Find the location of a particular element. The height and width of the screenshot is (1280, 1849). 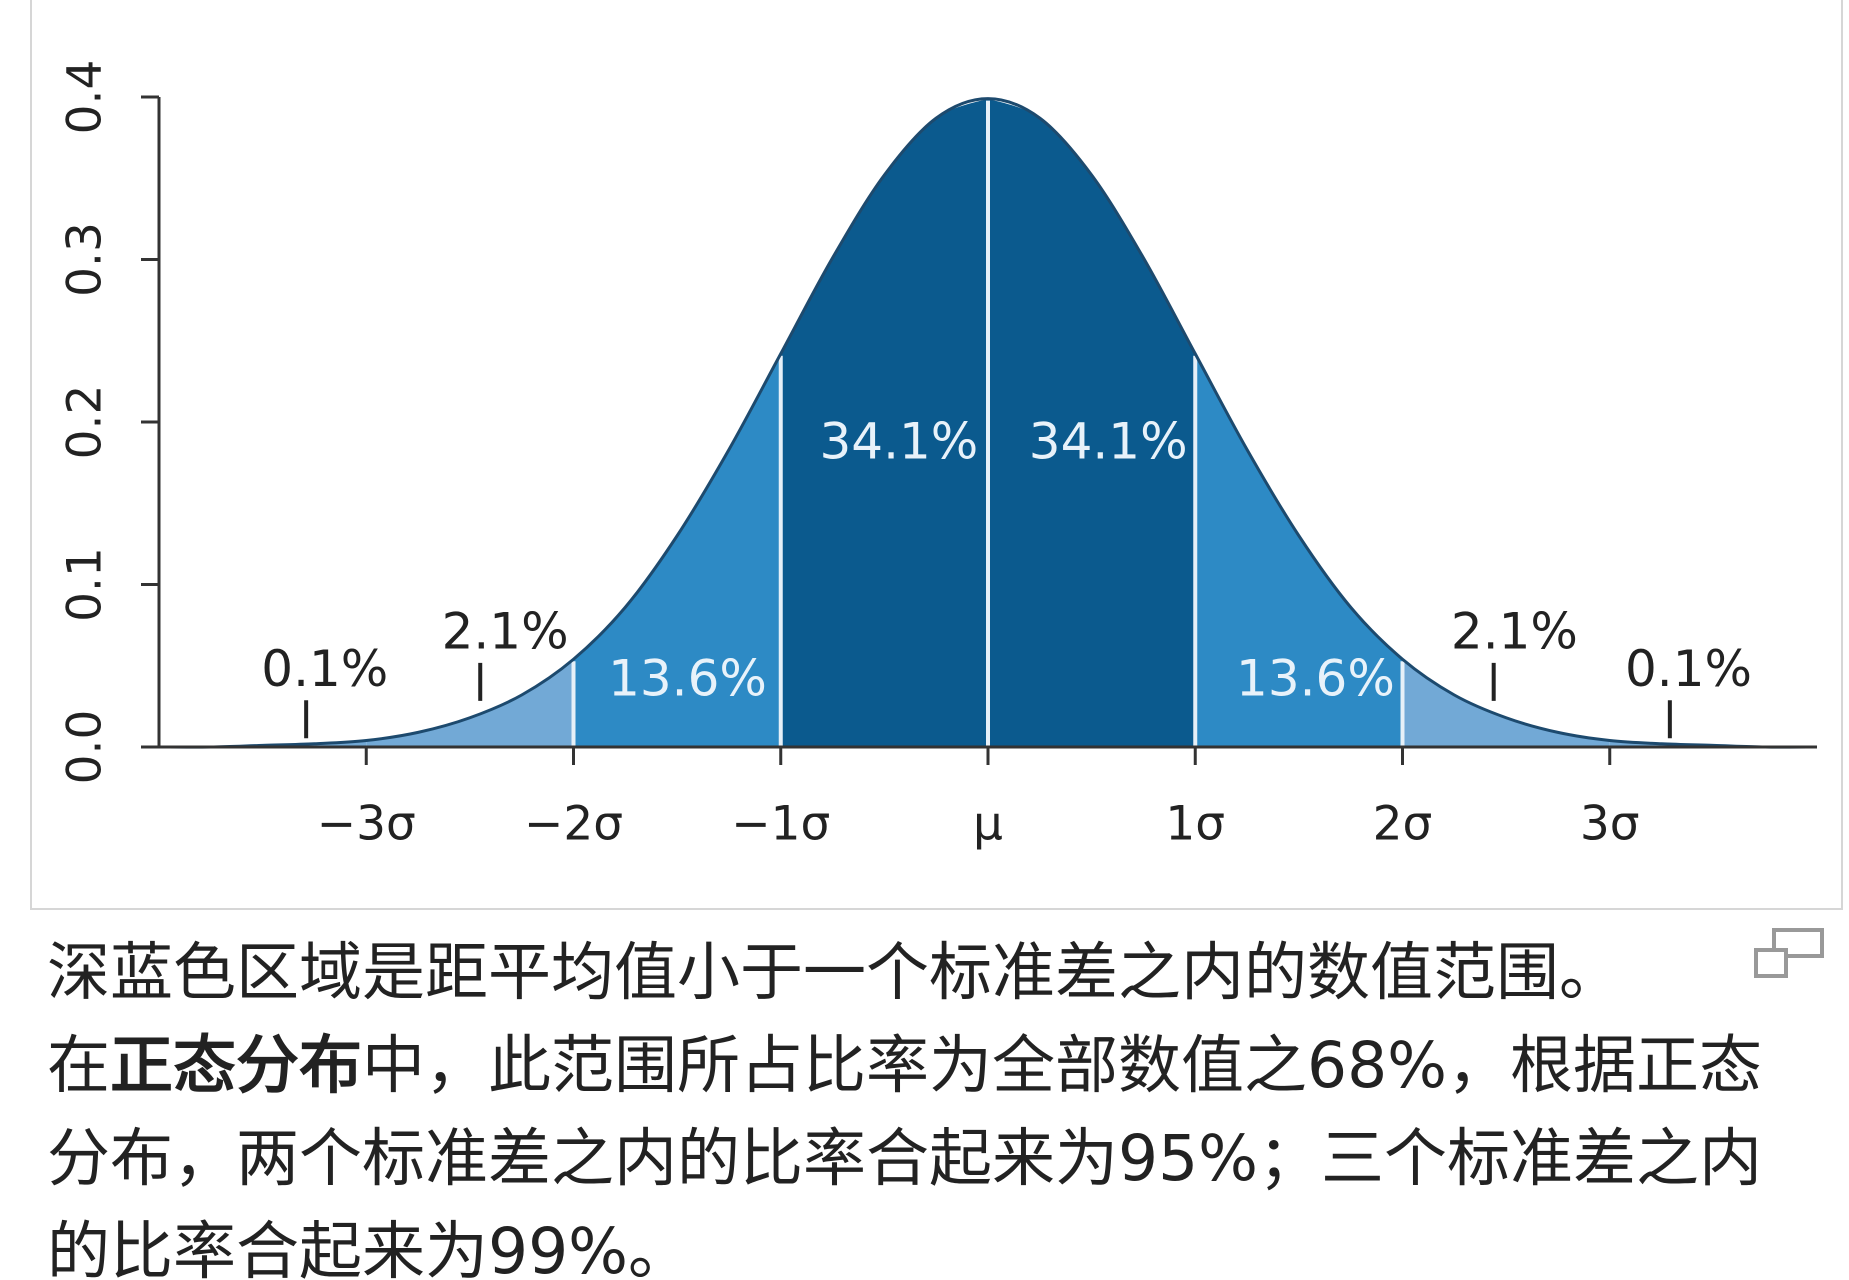

x-tick-label: −3σ is located at coordinates (366, 824).